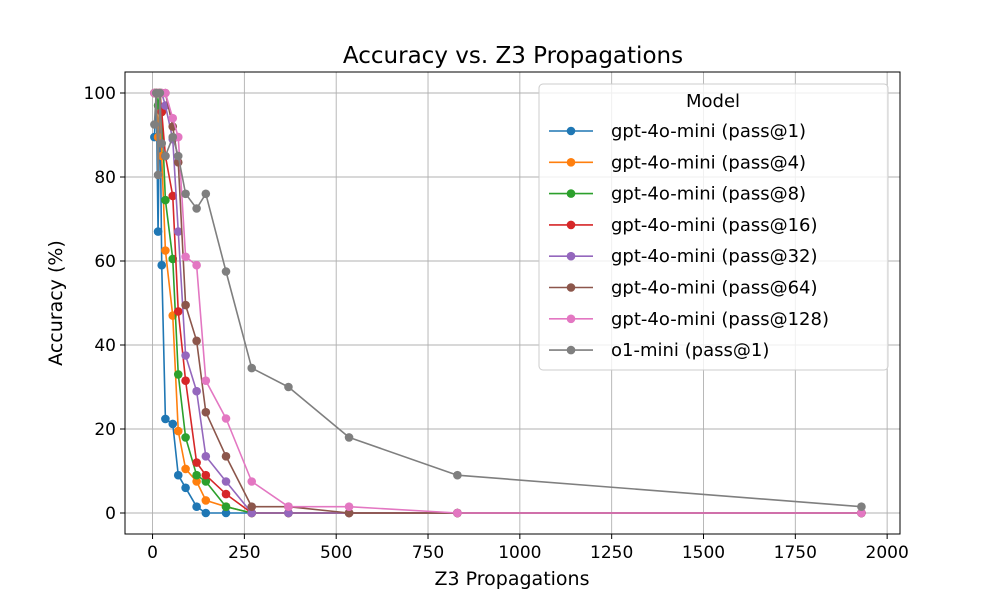 This screenshot has height=600, width=1000. What do you see at coordinates (513, 56) in the screenshot?
I see `chart-title: Accuracy vs. Z3 Propagations` at bounding box center [513, 56].